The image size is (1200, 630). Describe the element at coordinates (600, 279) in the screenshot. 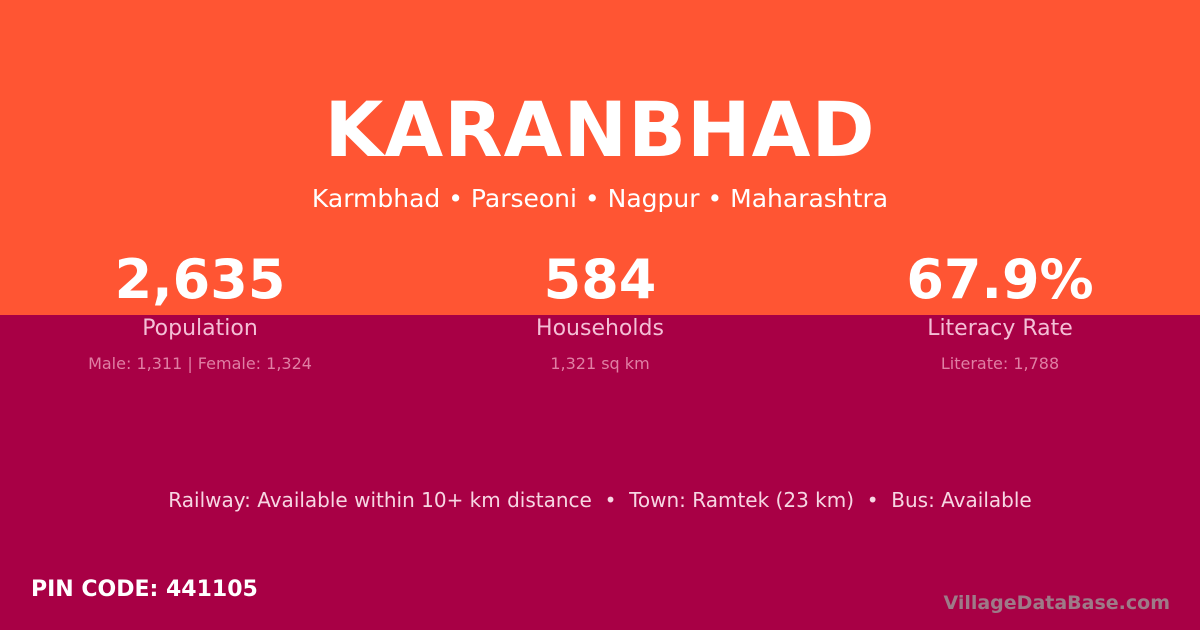

I see `stat-value: 584` at that location.